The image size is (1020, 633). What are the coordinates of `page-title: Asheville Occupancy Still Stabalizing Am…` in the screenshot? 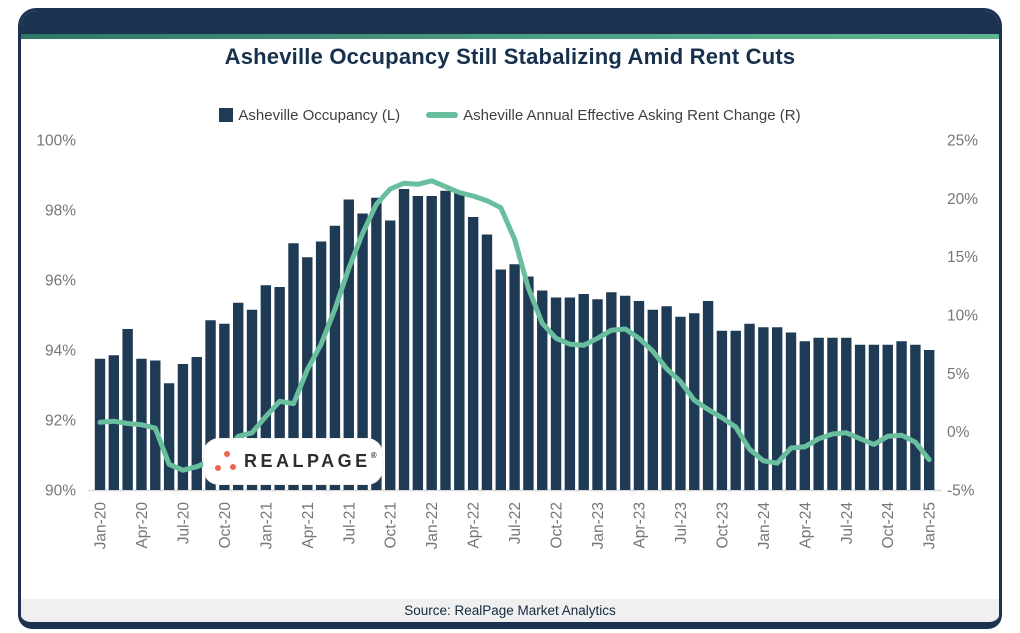 It's located at (510, 56).